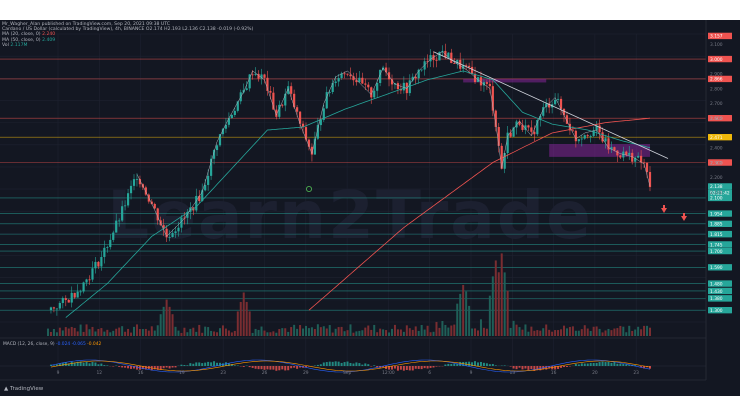 This screenshot has width=740, height=416. I want to click on tradingview-logo: ▲ TradingView, so click(23, 389).